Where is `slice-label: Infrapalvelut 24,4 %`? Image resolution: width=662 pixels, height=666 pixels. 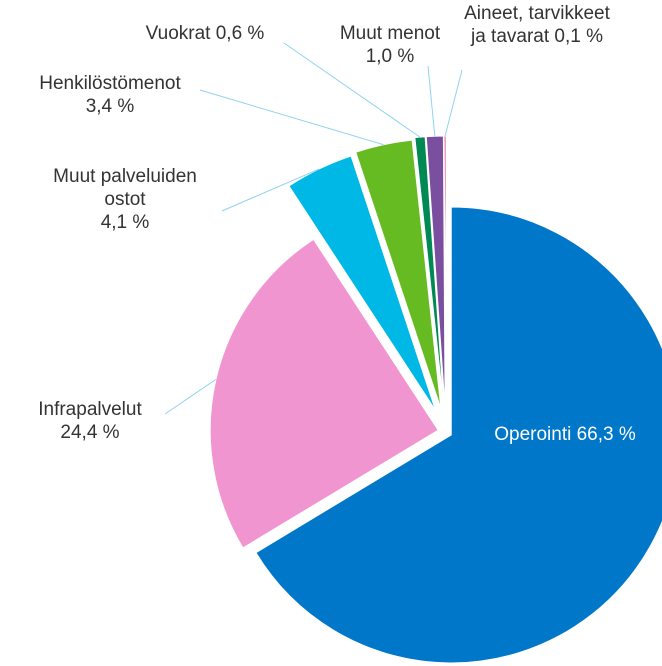 slice-label: Infrapalvelut 24,4 % is located at coordinates (90, 421).